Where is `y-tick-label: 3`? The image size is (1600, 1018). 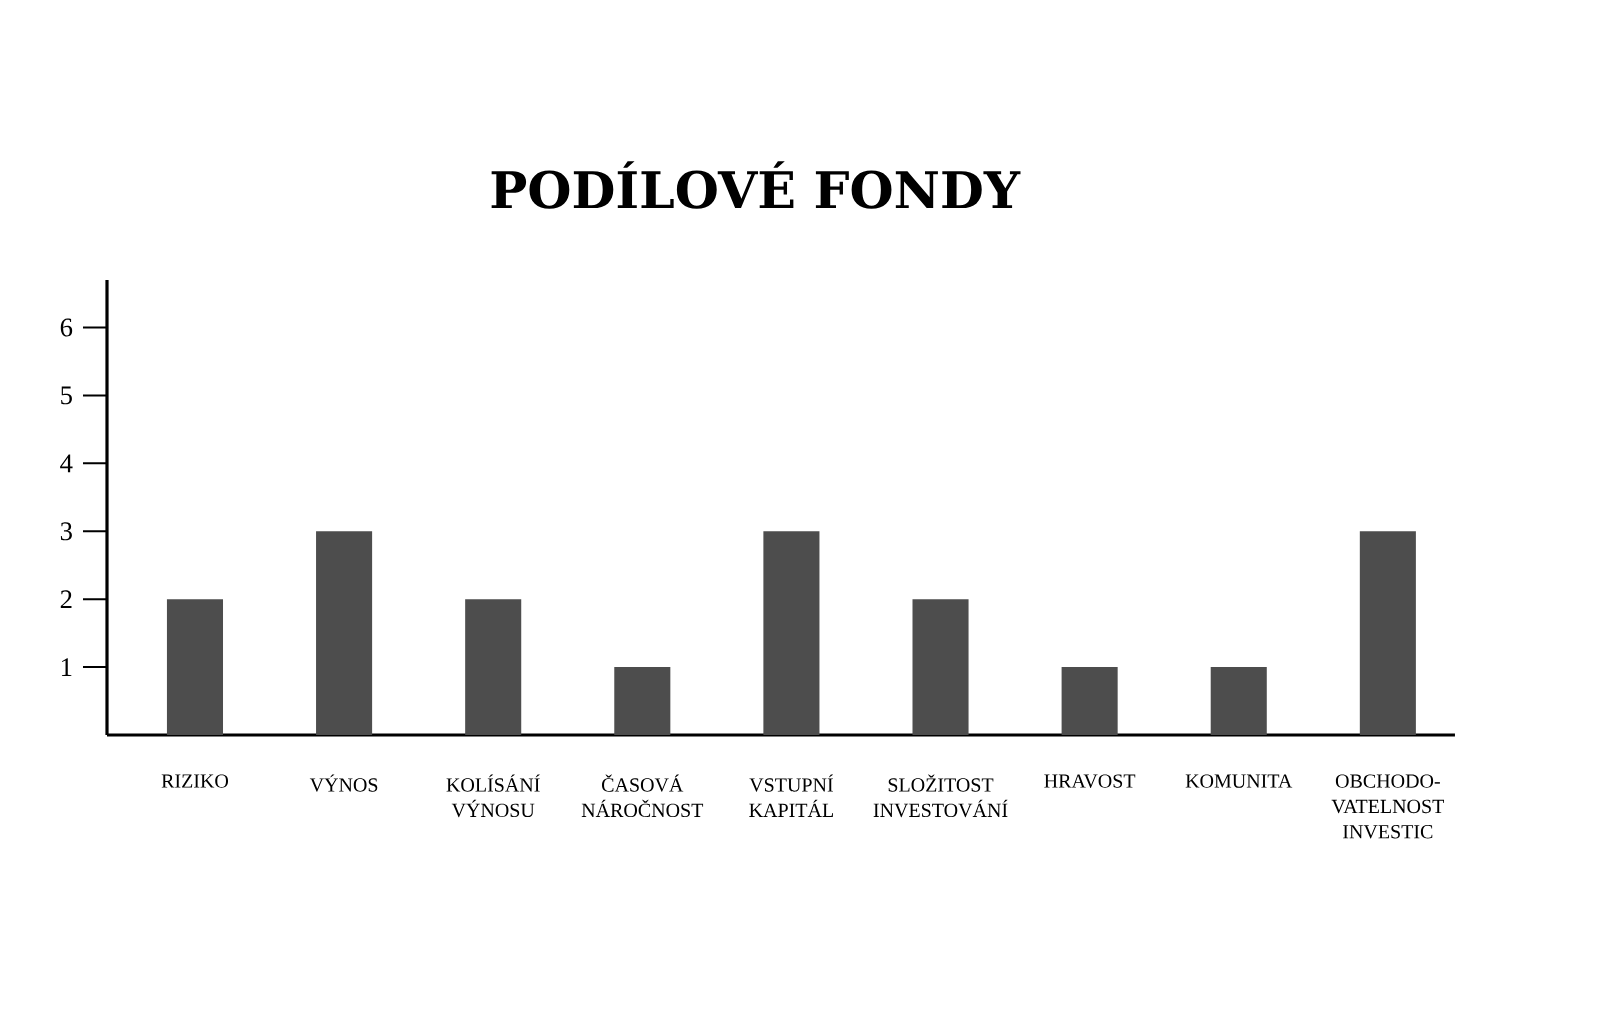 y-tick-label: 3 is located at coordinates (66, 531).